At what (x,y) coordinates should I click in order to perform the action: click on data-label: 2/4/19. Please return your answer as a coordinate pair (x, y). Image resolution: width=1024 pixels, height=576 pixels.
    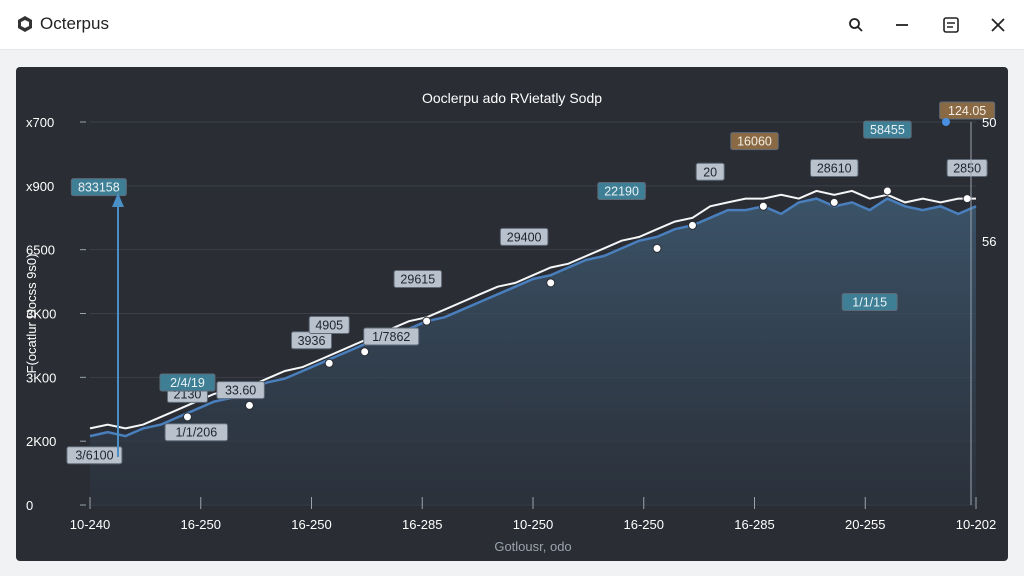
    Looking at the image, I should click on (187, 382).